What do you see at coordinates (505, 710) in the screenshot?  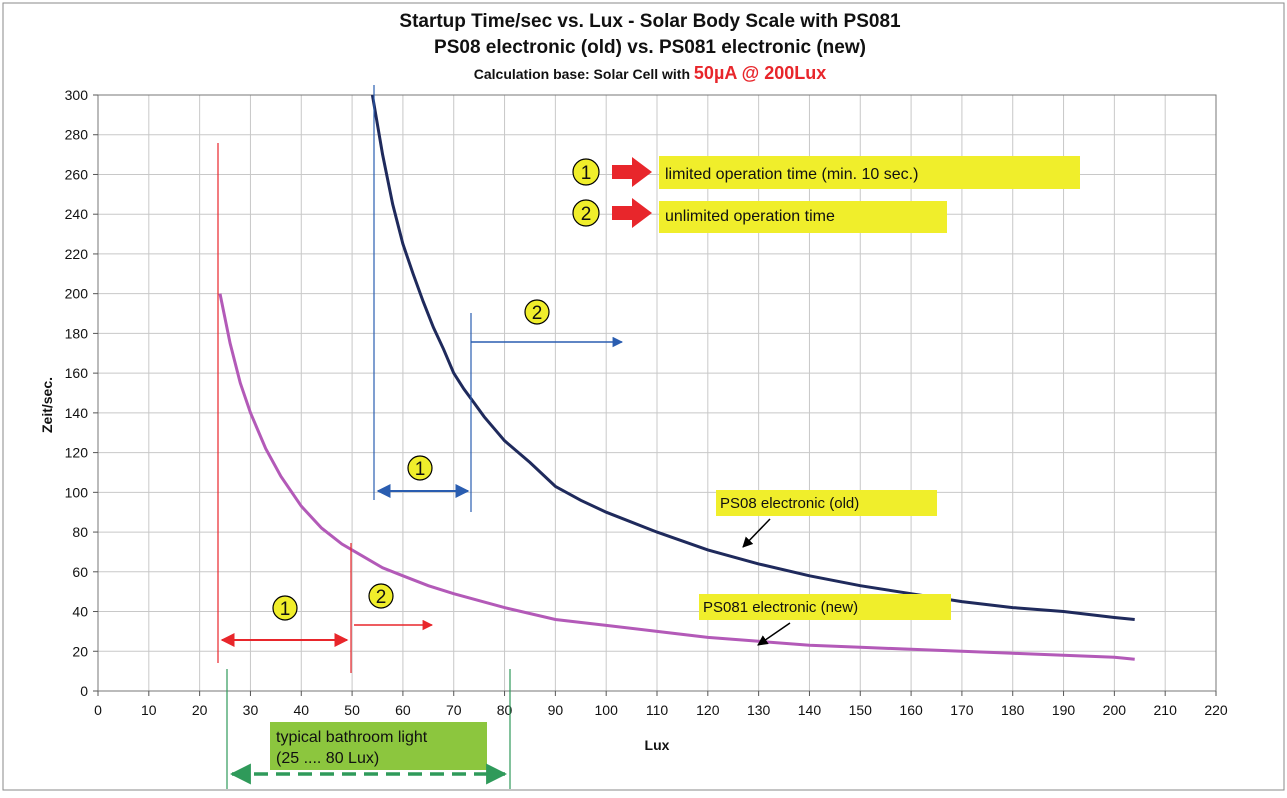 I see `x-tick-label: 80` at bounding box center [505, 710].